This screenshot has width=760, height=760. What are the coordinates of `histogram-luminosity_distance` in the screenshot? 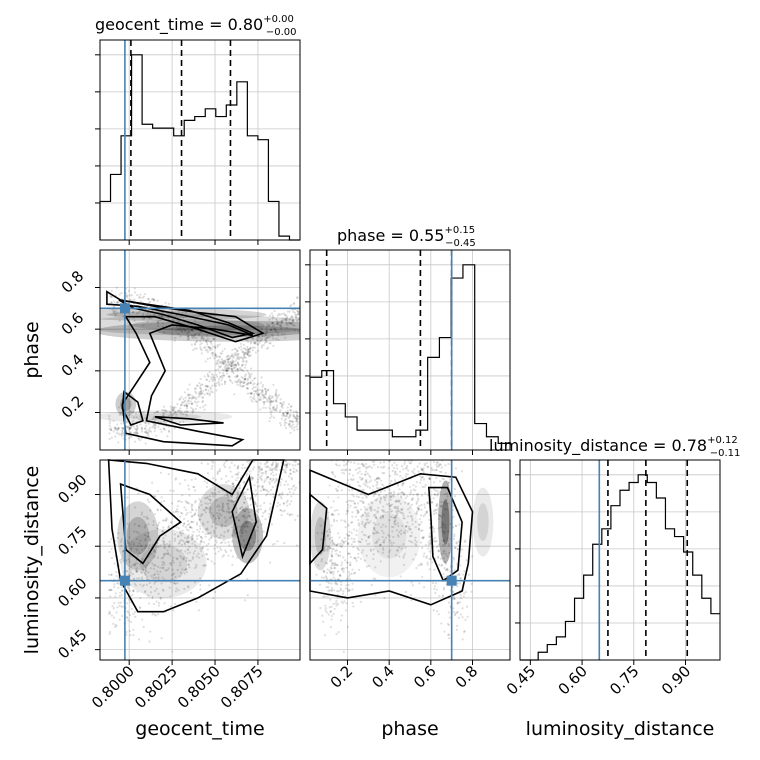 It's located at (620, 567).